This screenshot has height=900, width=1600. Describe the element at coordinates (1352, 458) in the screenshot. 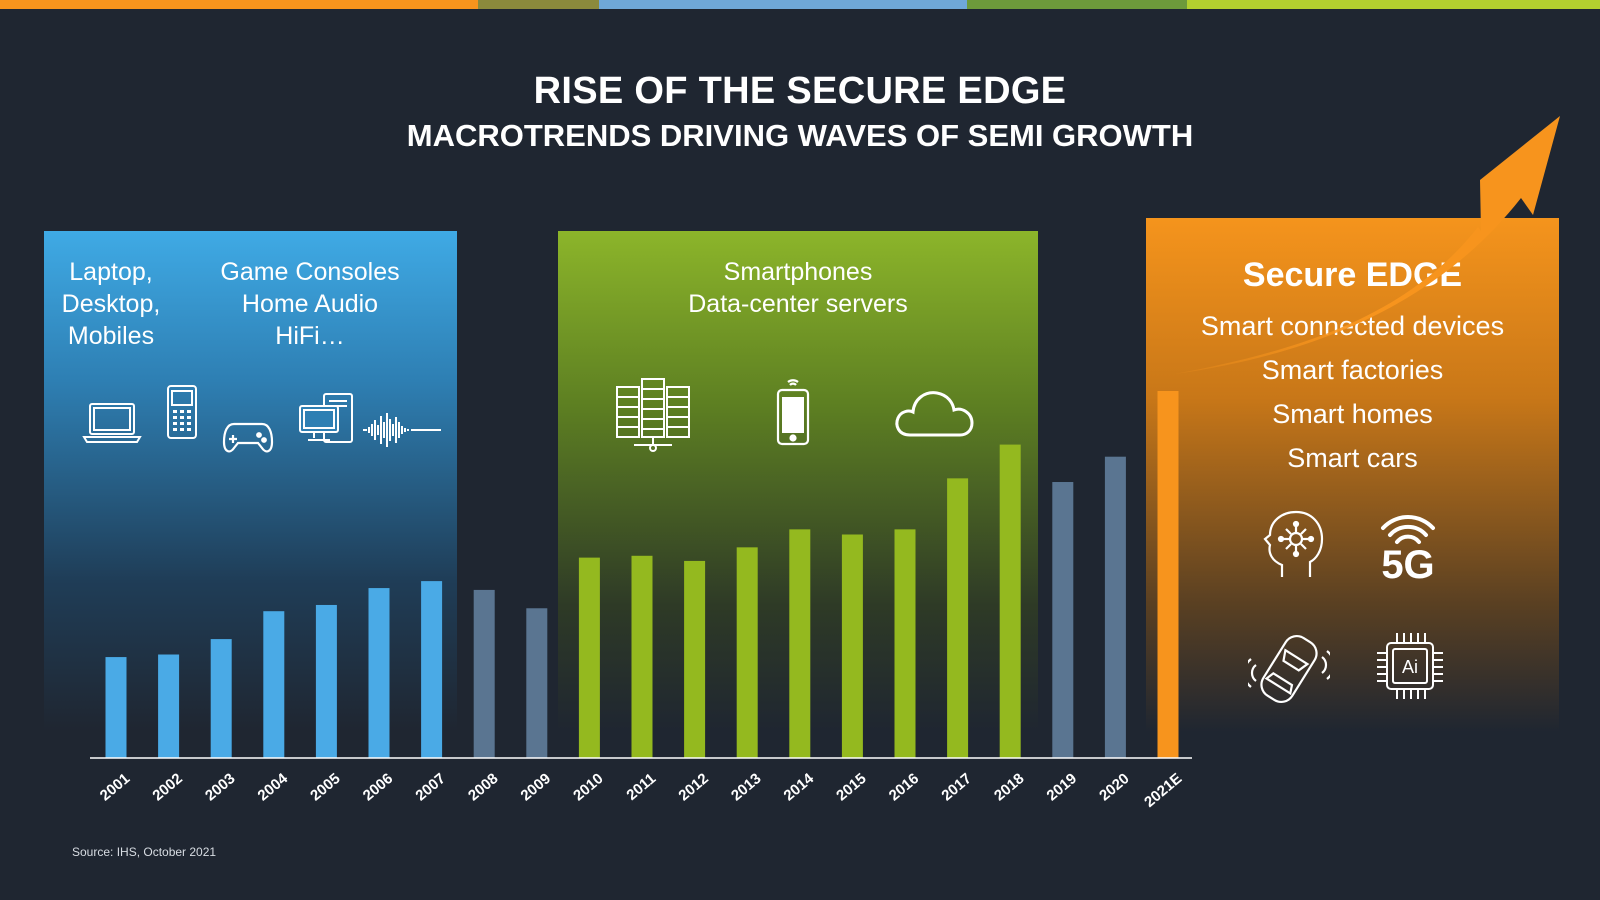

I see `orange-item-4: Smart cars` at that location.